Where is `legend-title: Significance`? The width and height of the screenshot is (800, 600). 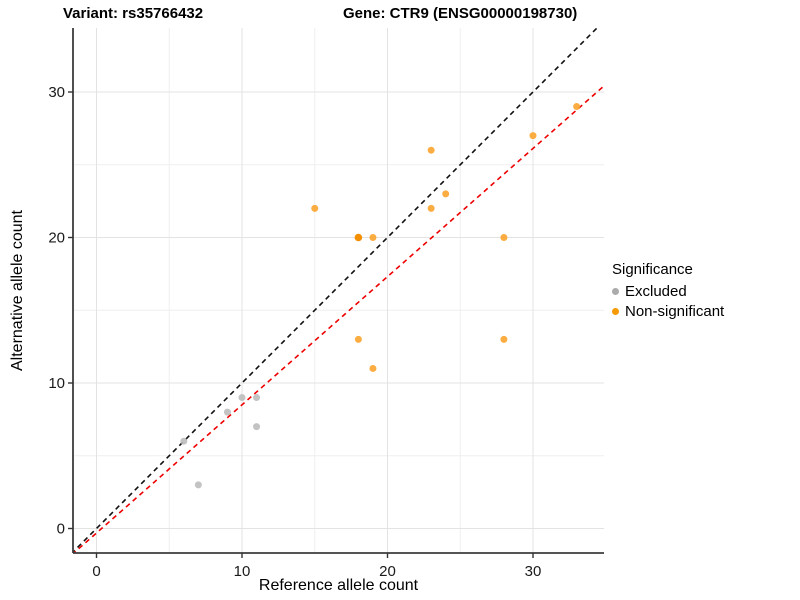
legend-title: Significance is located at coordinates (652, 269).